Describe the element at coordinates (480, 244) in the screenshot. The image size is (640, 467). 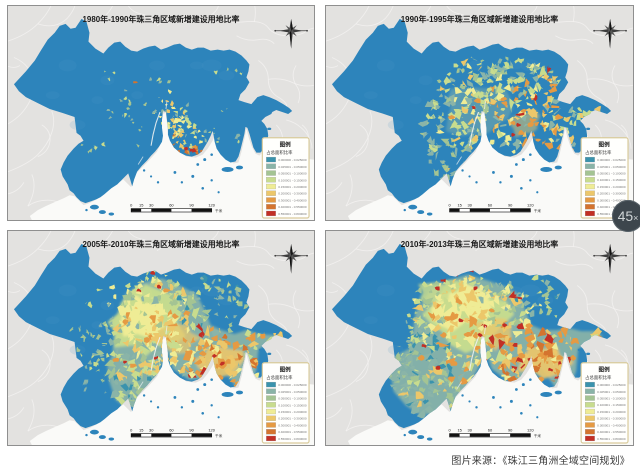
I see `svg-text: 2010年-2013年珠三角区域新增建设用地比率` at that location.